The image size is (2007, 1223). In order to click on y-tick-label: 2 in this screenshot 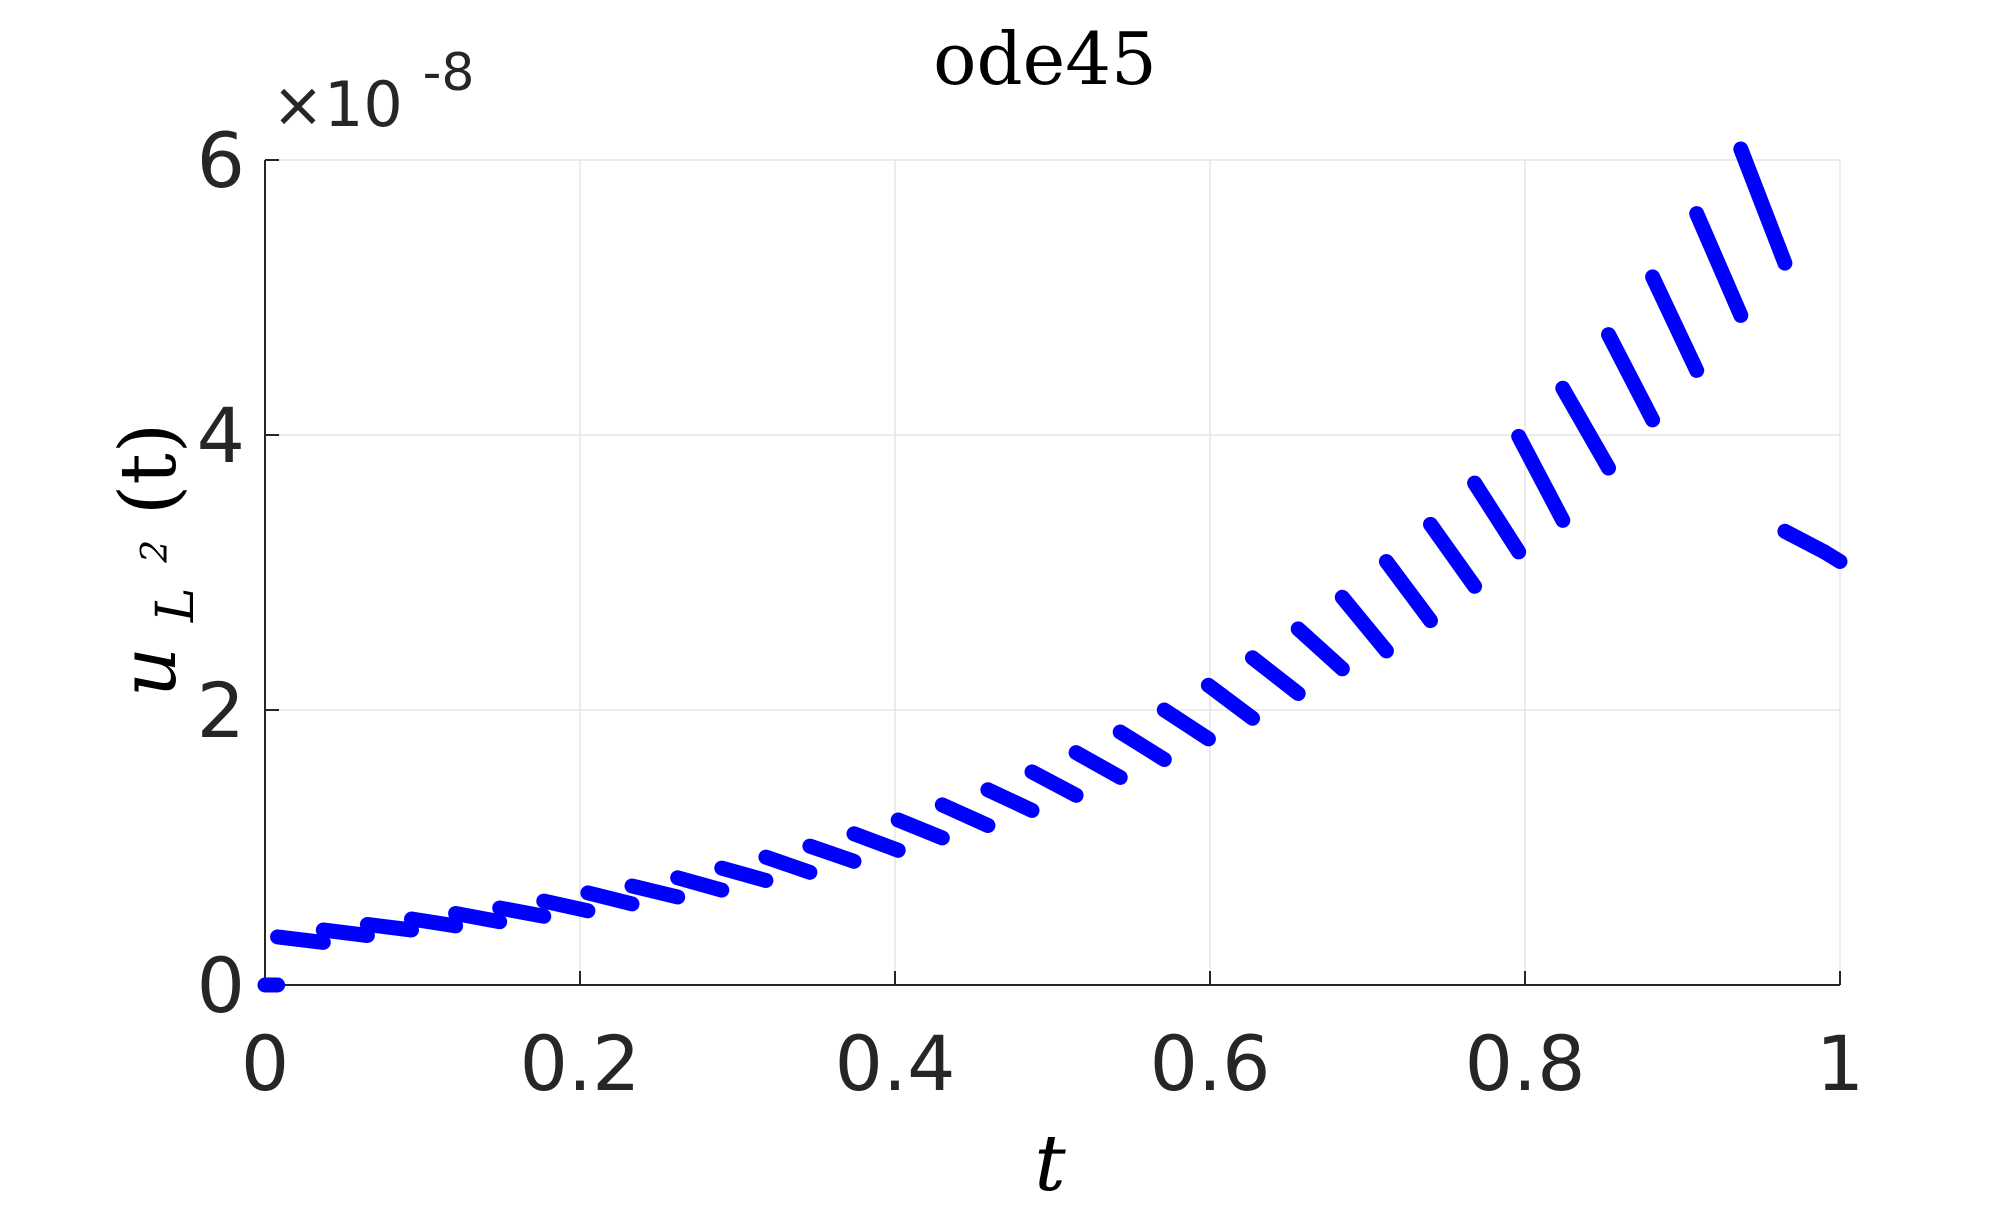, I will do `click(221, 710)`.